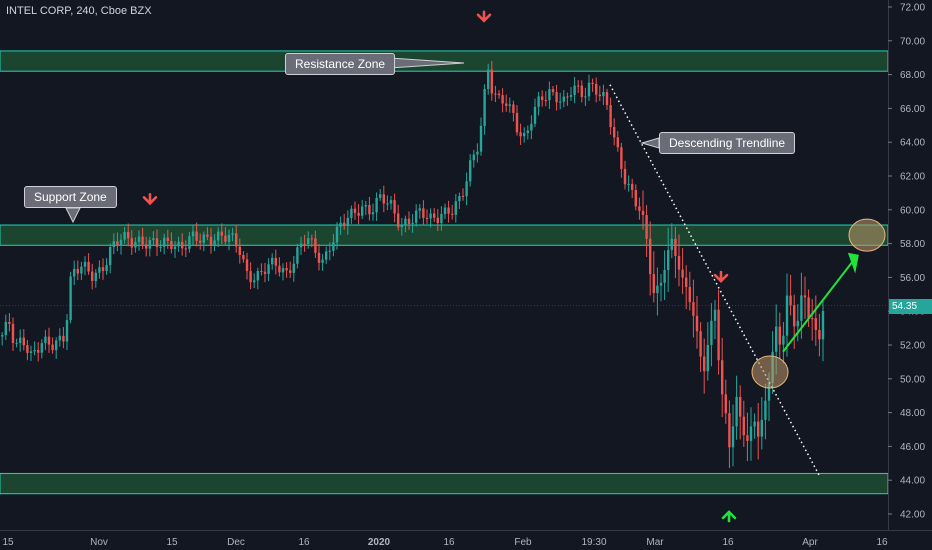 This screenshot has width=932, height=550. Describe the element at coordinates (912, 379) in the screenshot. I see `y-tick-label-4: 50.00` at that location.